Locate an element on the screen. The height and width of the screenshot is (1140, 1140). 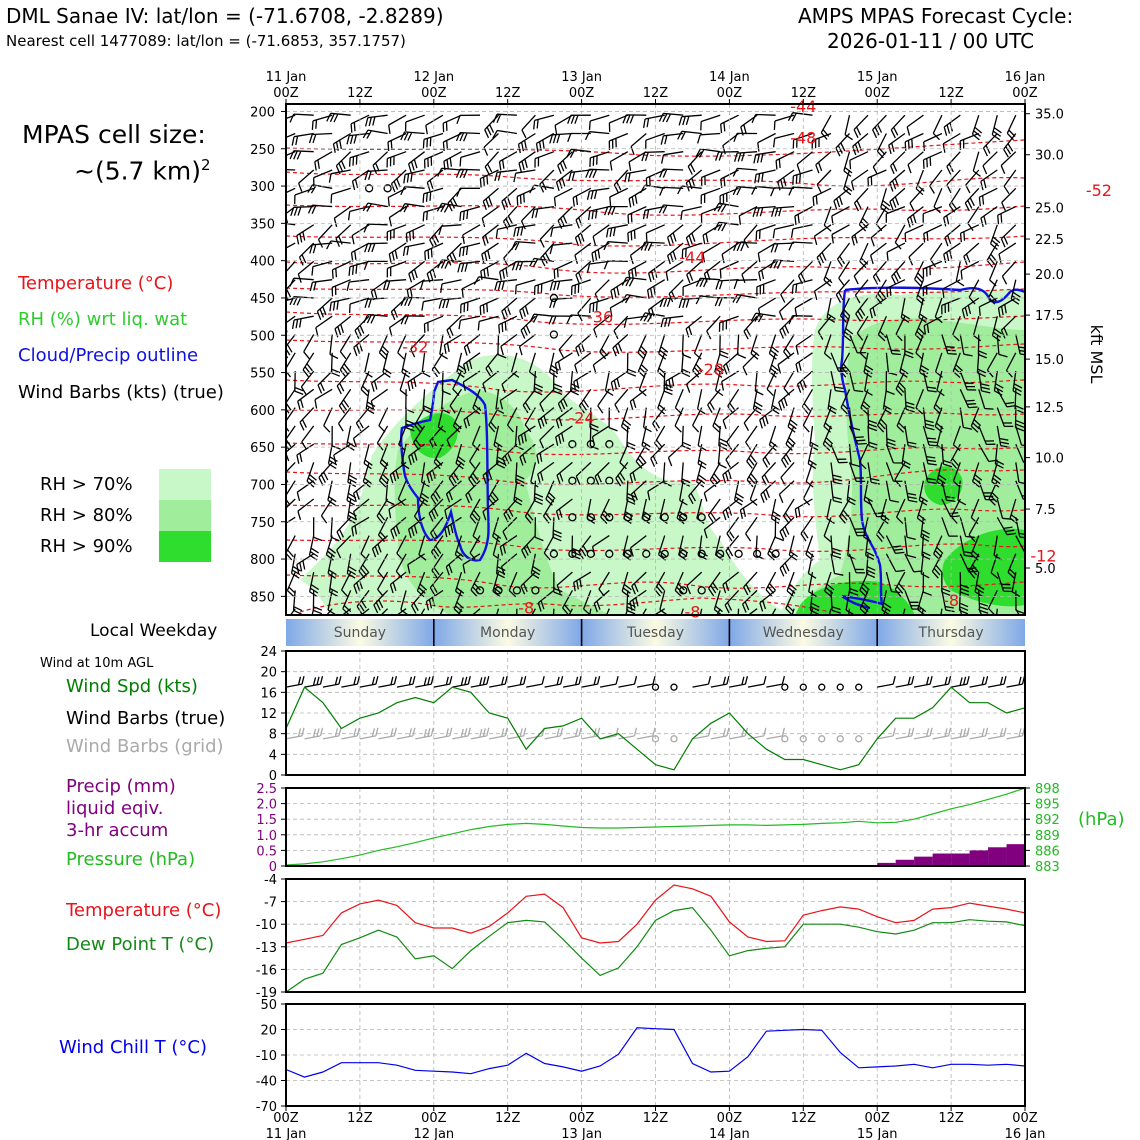
kft-tick-label: 22.5 is located at coordinates (1049, 240).